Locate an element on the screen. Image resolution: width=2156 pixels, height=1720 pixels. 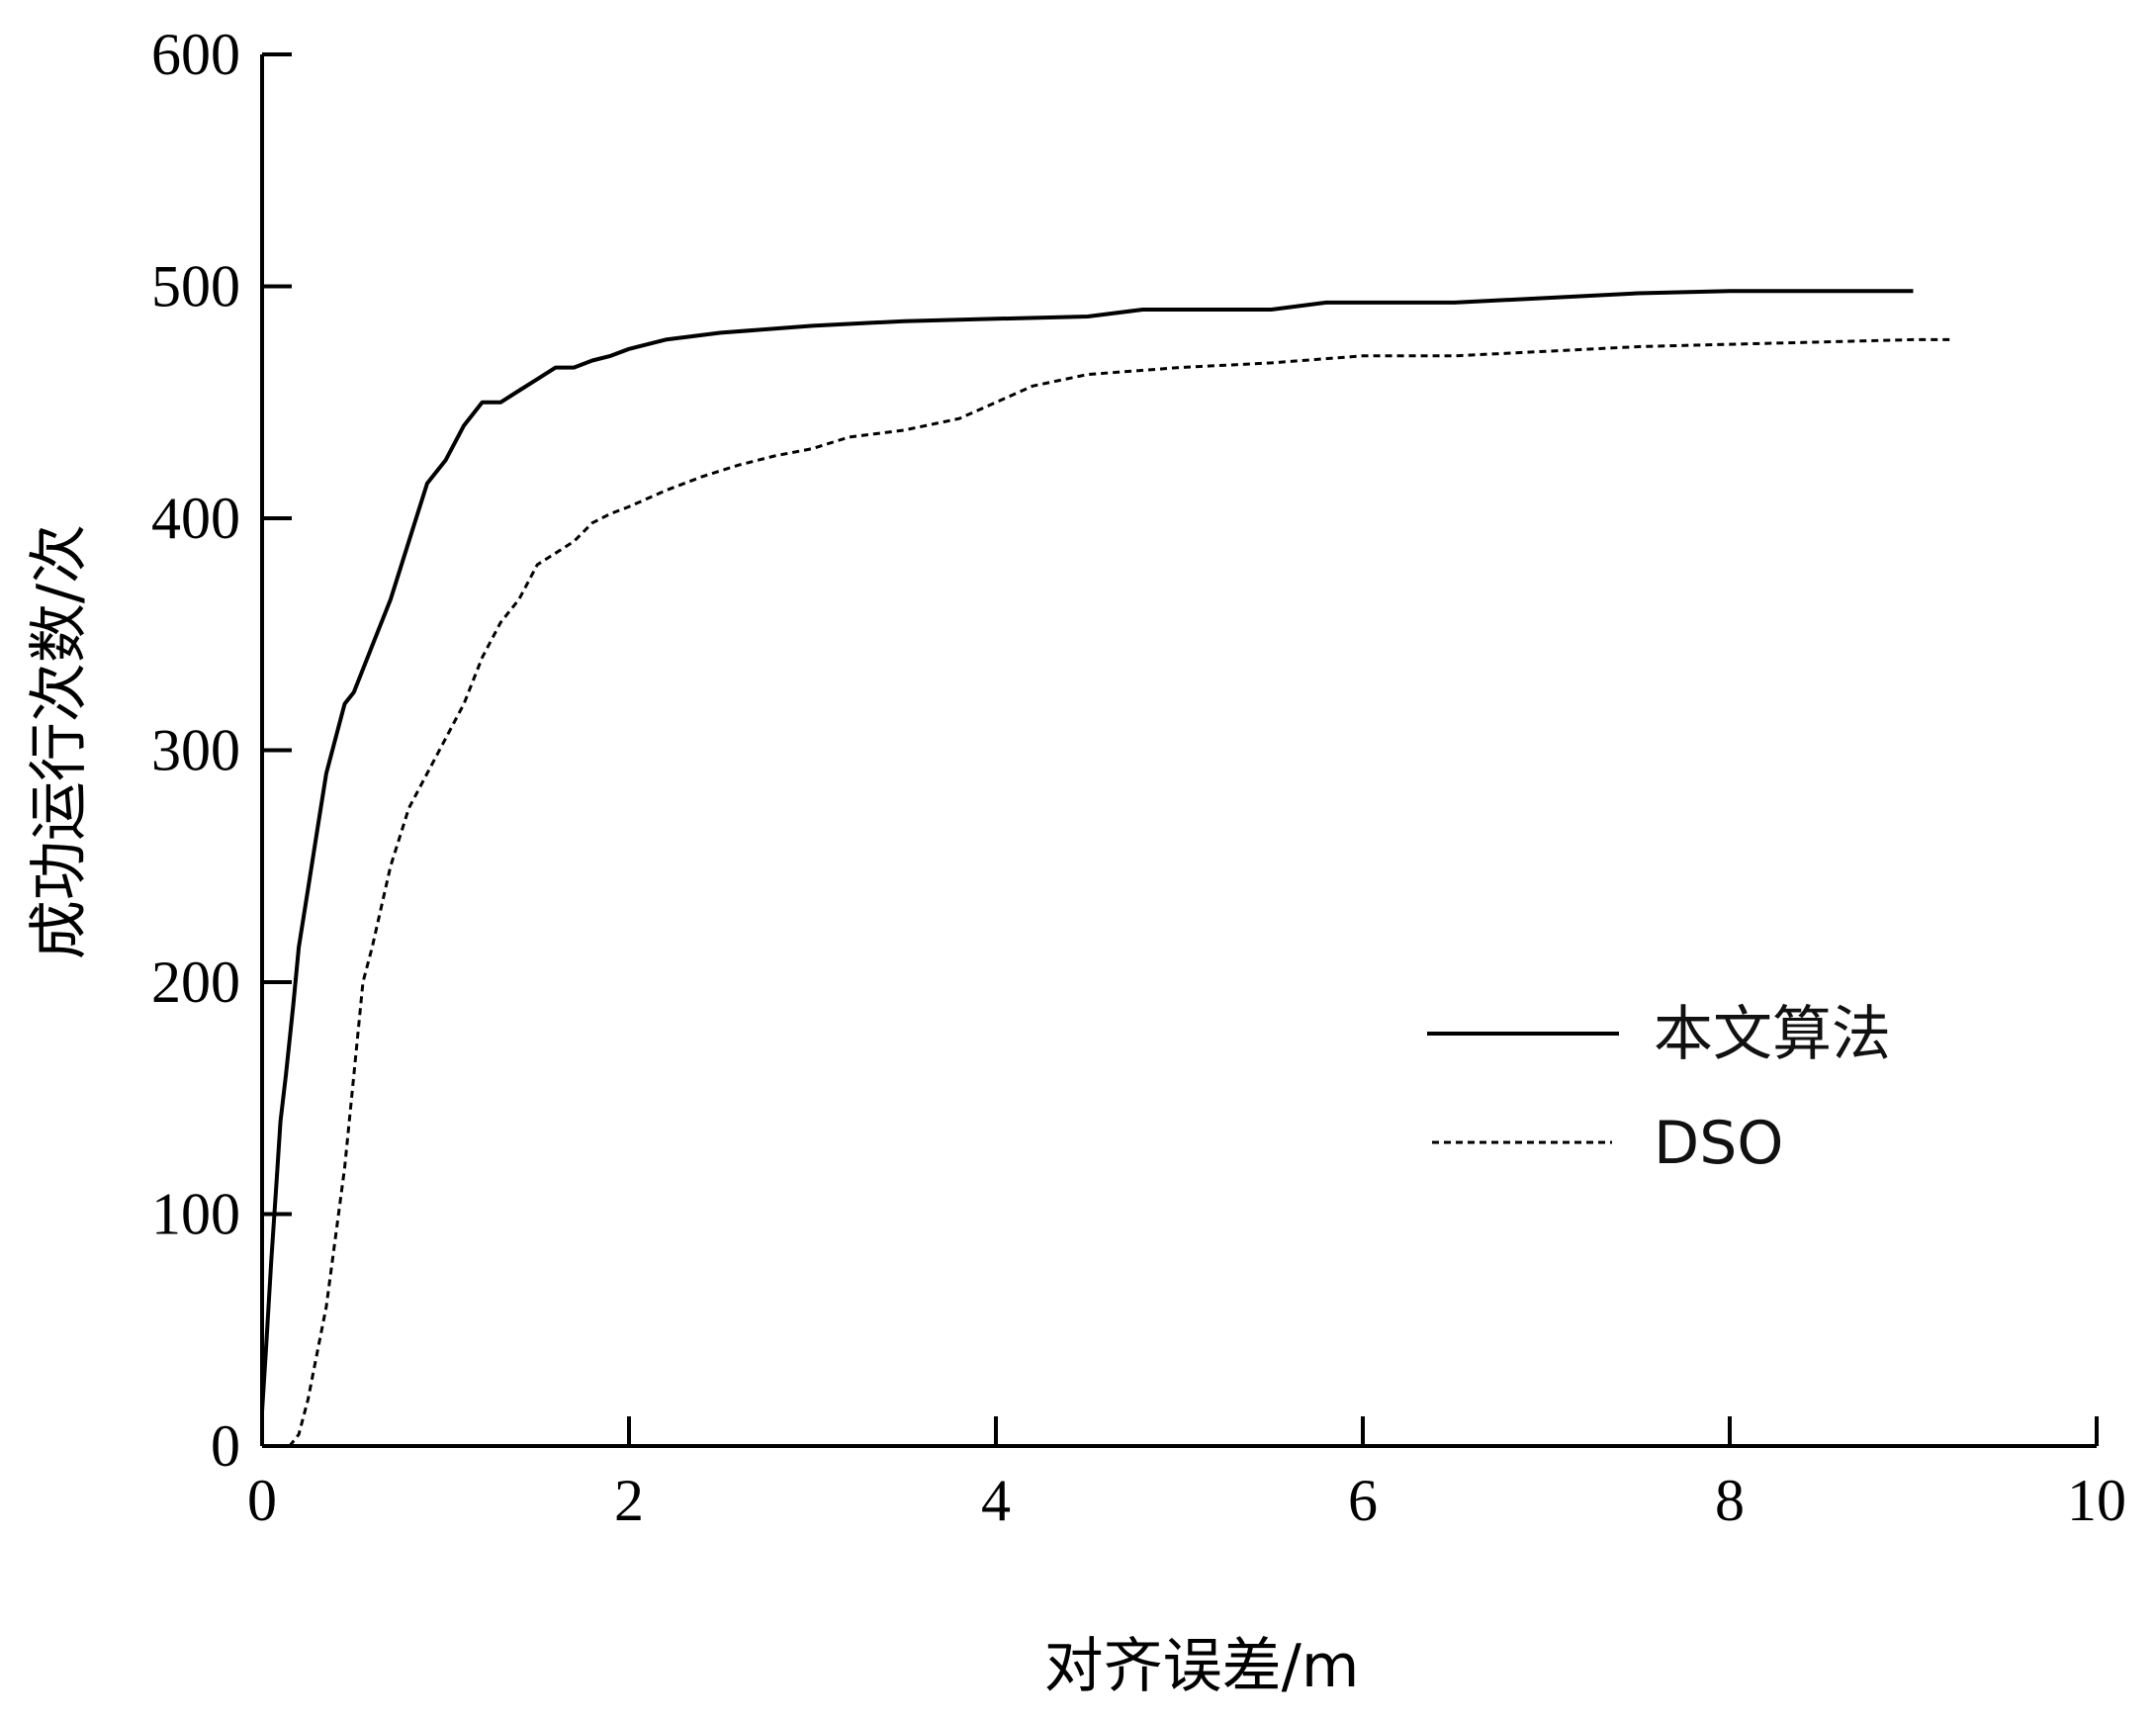
y-tick-label: 300 is located at coordinates (195, 750).